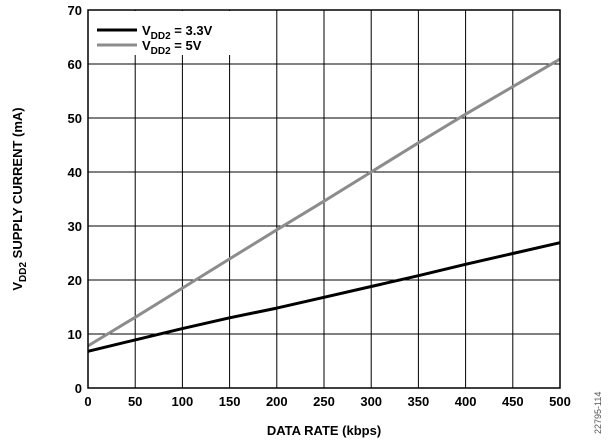 The image size is (610, 445). What do you see at coordinates (75, 280) in the screenshot?
I see `y-tick-label: 20` at bounding box center [75, 280].